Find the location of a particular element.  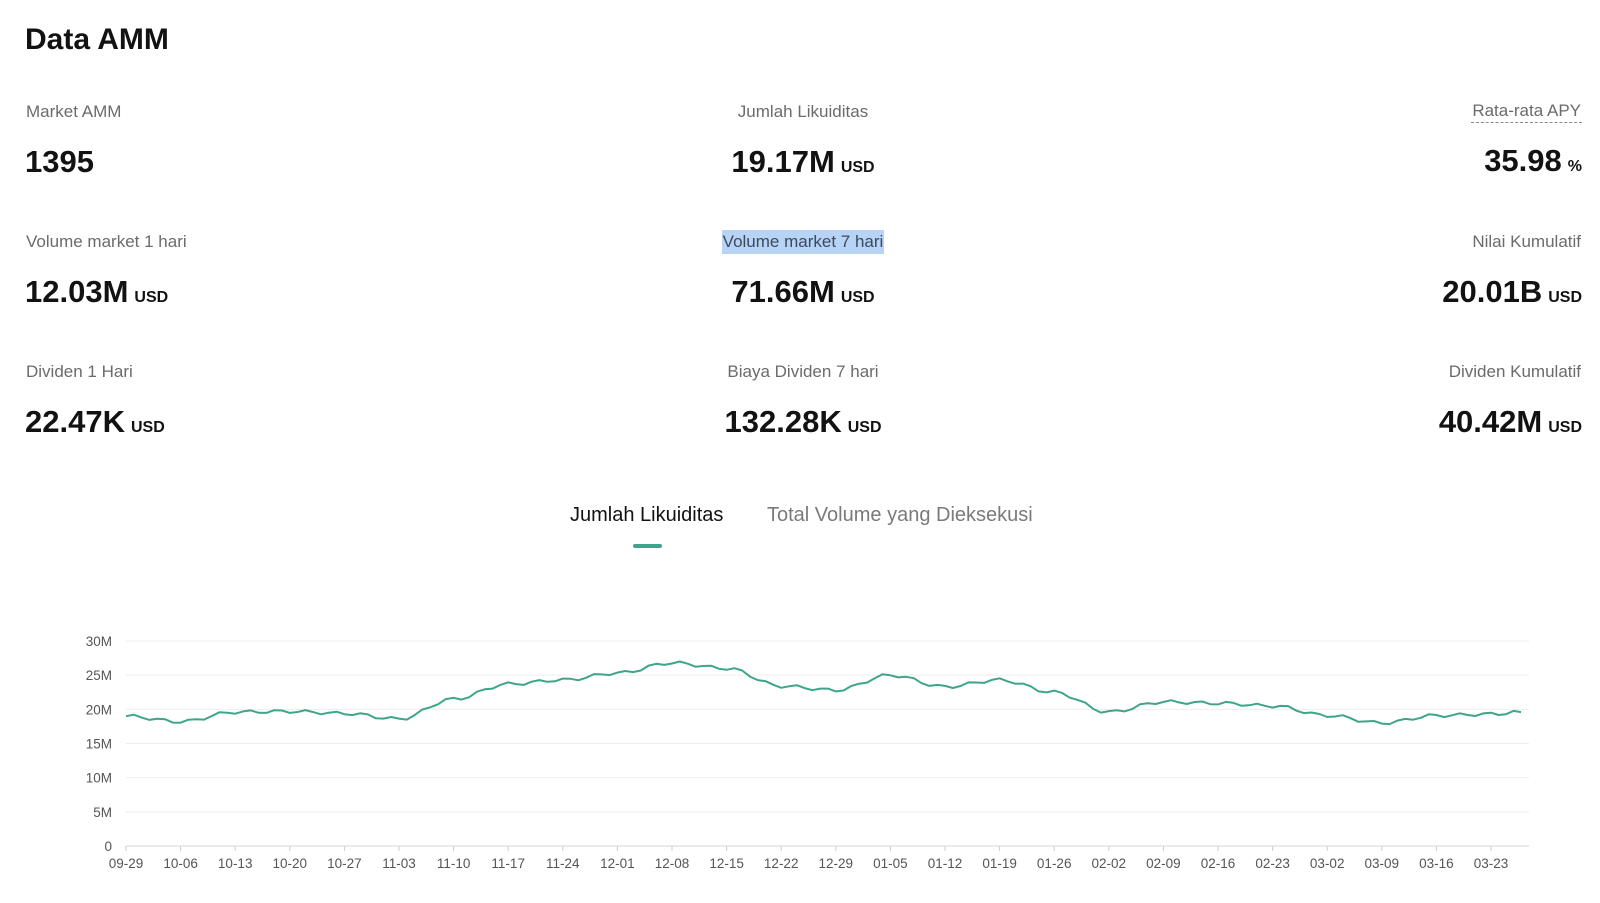

x-tick-label: 12-08 is located at coordinates (672, 863).